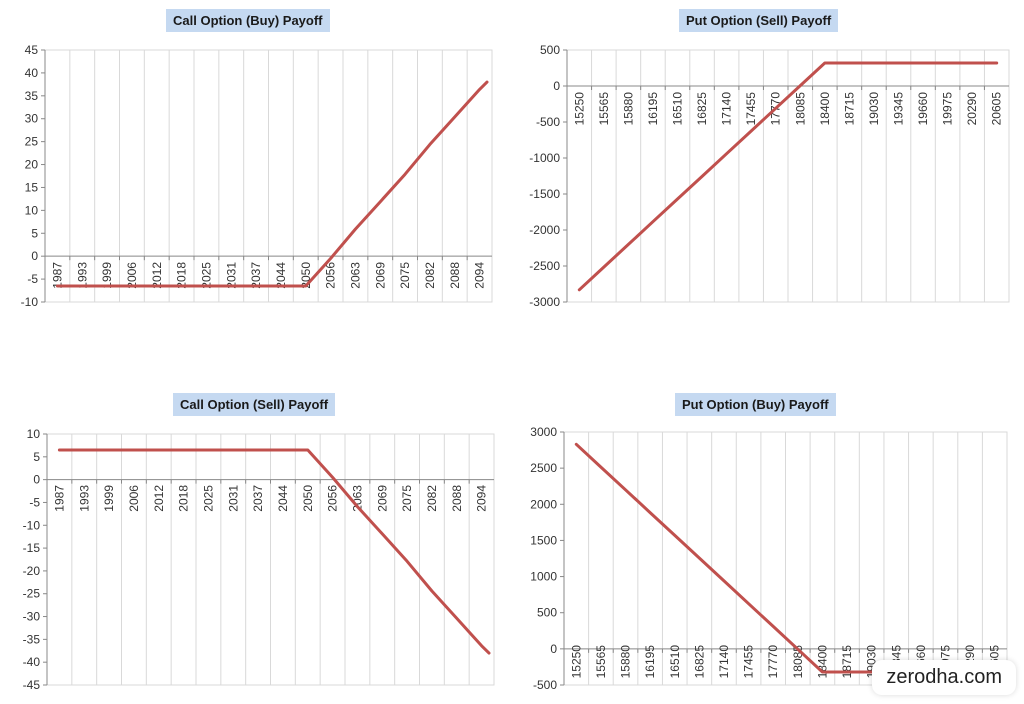 This screenshot has height=704, width=1024. What do you see at coordinates (550, 50) in the screenshot?
I see `y-tick-label: 500` at bounding box center [550, 50].